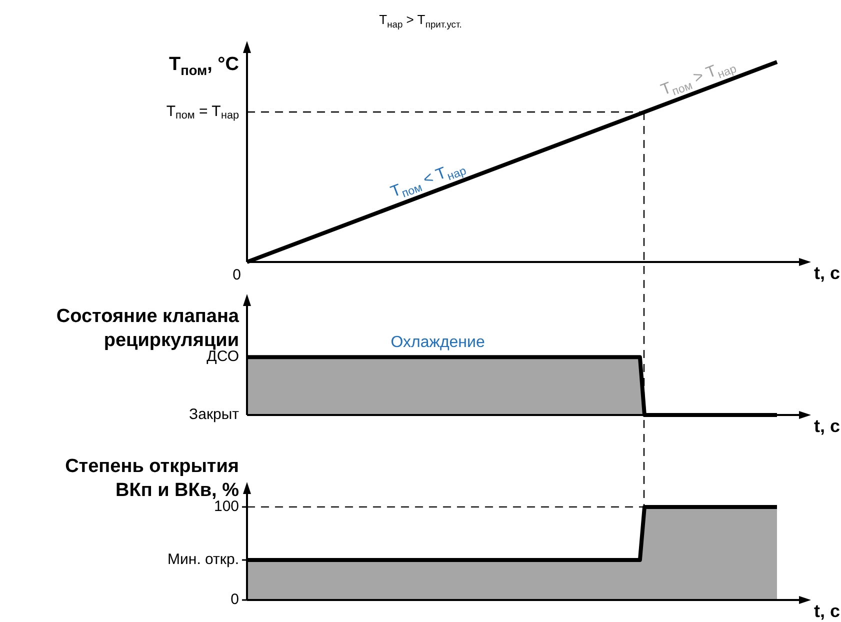  I want to click on y-tick-label: Мин. откр., so click(204, 559).